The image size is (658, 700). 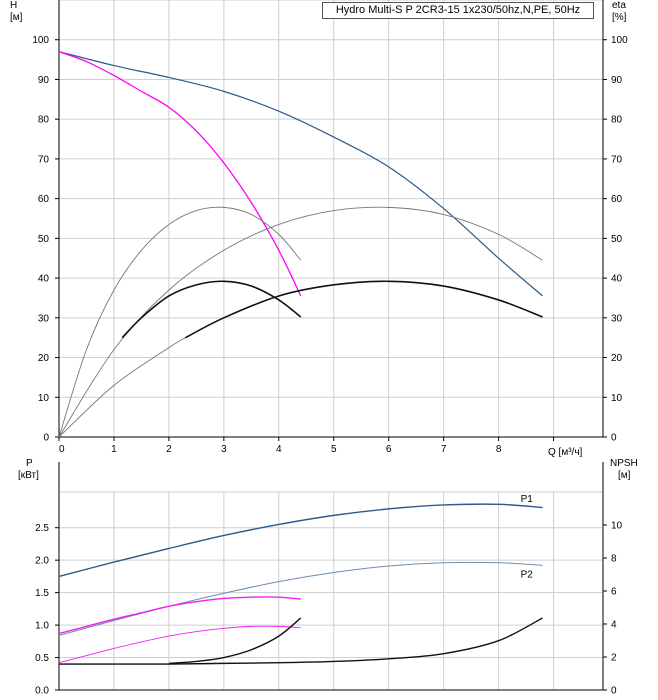 What do you see at coordinates (617, 358) in the screenshot?
I see `y-tick-label-right: 20` at bounding box center [617, 358].